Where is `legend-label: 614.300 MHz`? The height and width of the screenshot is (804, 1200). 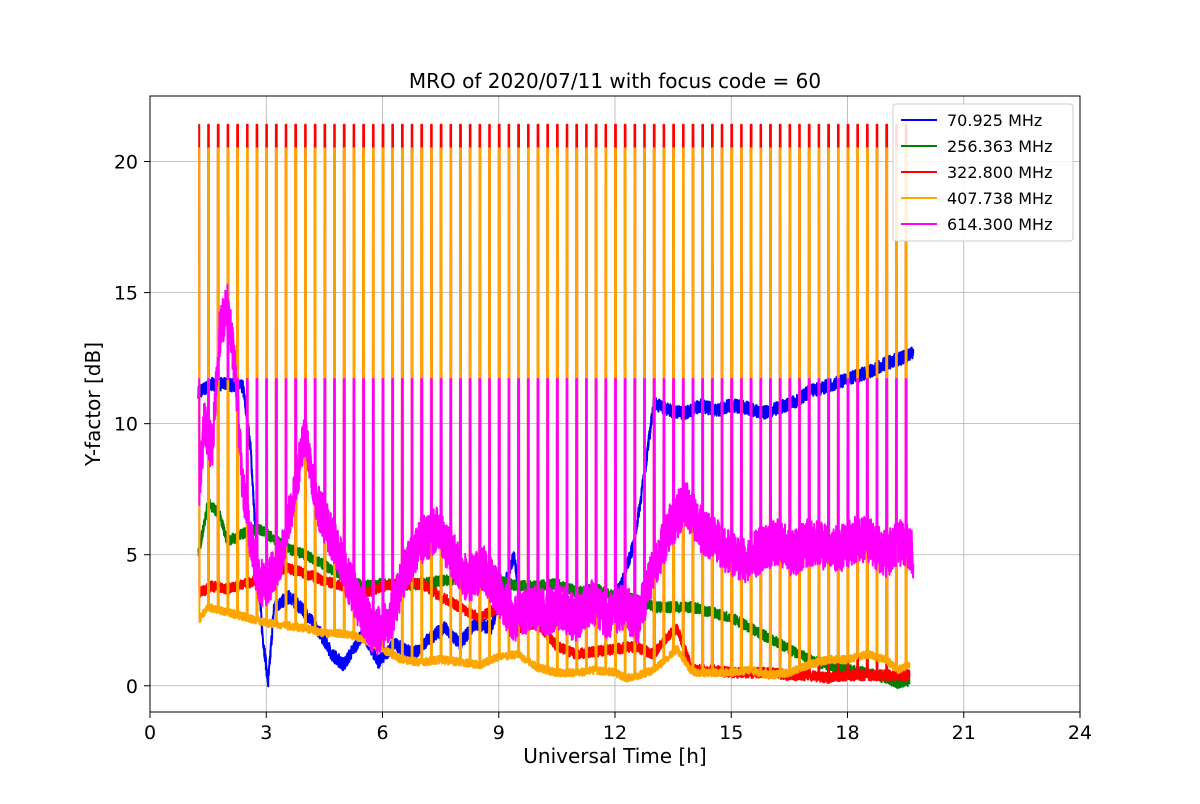
legend-label: 614.300 MHz is located at coordinates (999, 224).